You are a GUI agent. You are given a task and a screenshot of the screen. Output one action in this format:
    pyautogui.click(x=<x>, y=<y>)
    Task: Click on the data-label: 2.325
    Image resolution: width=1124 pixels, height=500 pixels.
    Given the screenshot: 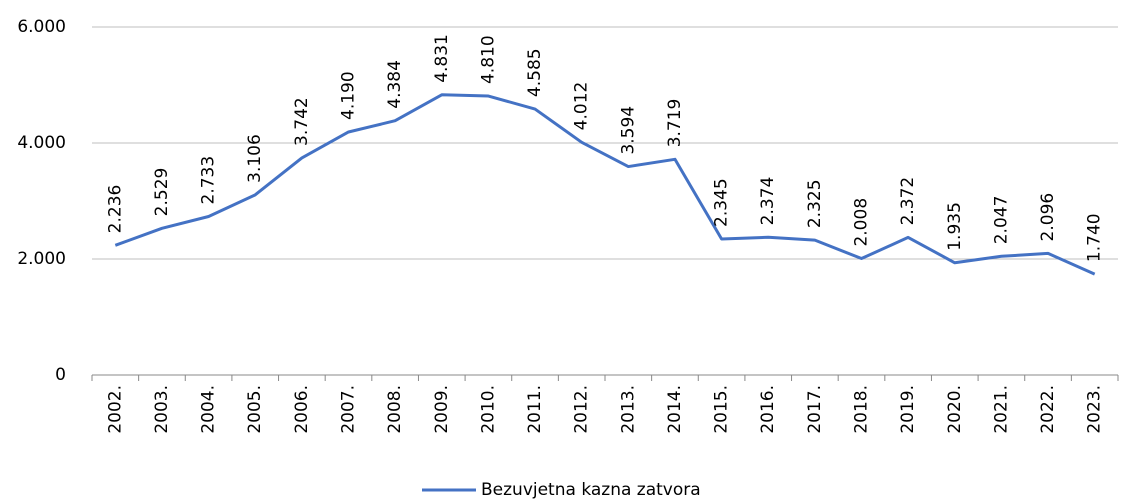 What is the action you would take?
    pyautogui.click(x=815, y=203)
    